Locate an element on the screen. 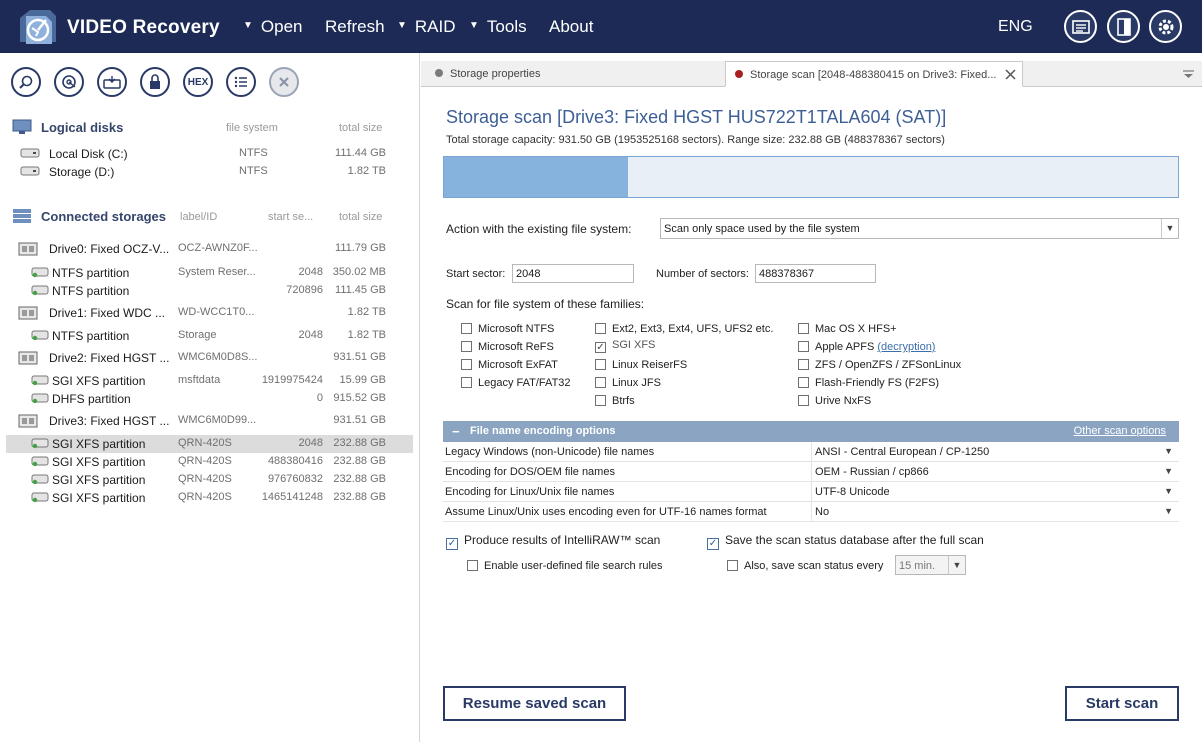 This screenshot has height=742, width=1202. hex-viewer-button: HEX is located at coordinates (198, 82).